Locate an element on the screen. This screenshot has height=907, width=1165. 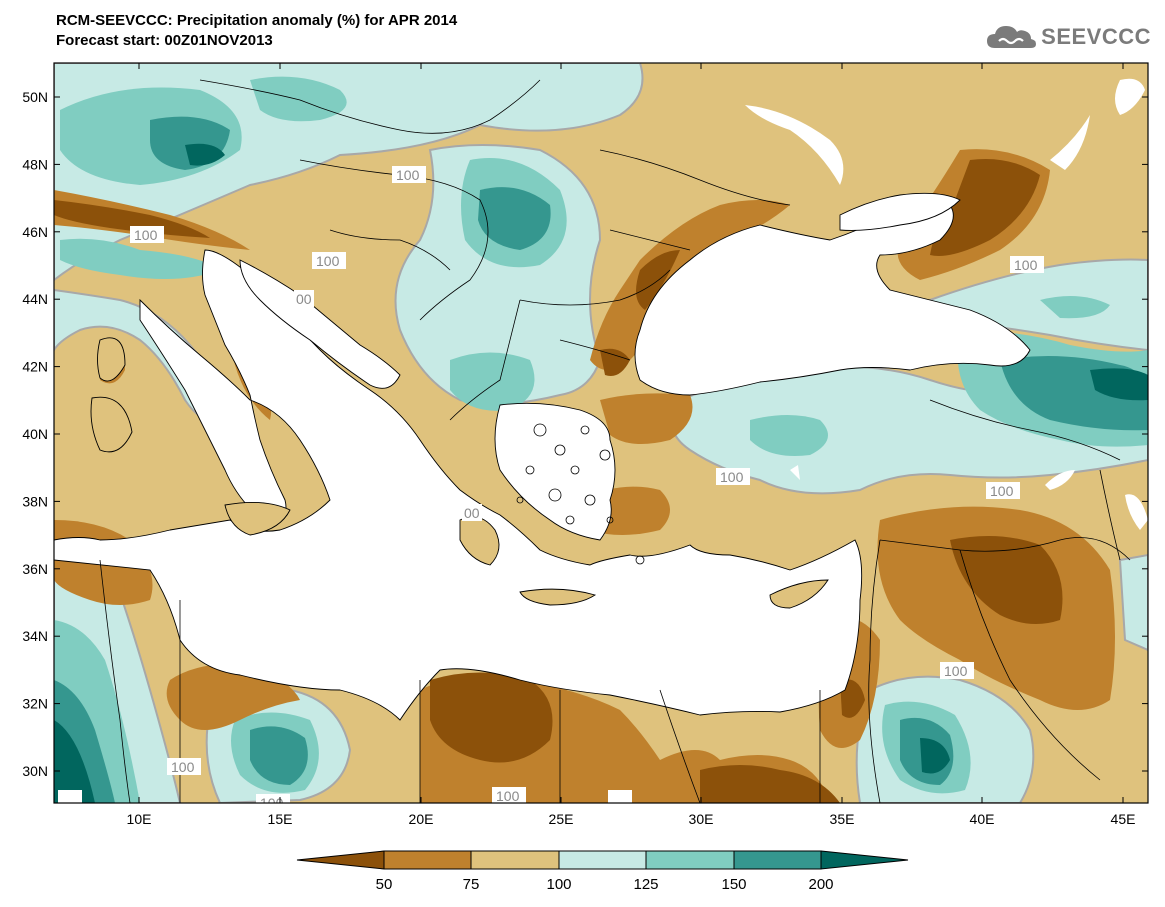
lon-tick-label: 30E is located at coordinates (701, 819).